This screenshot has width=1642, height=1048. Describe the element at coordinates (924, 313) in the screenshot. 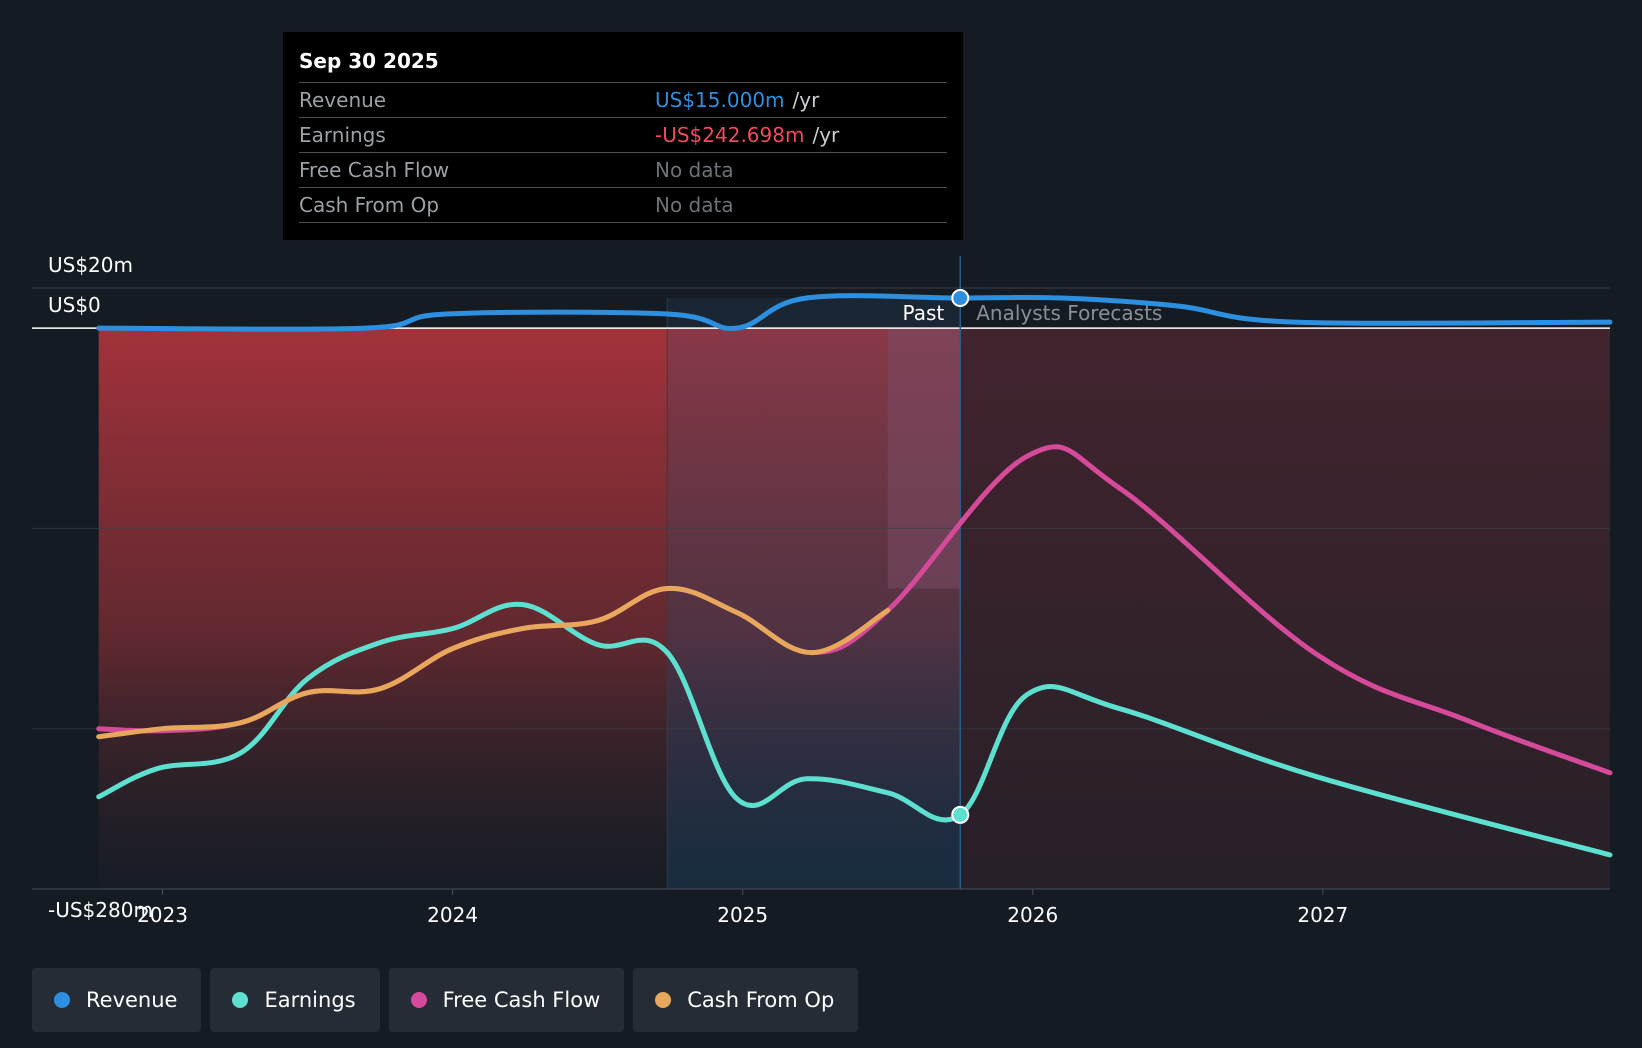

I see `past-label: Past` at that location.